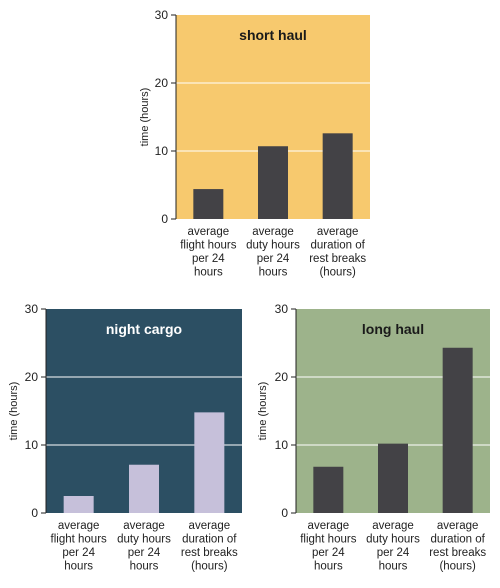 The image size is (500, 588). What do you see at coordinates (393, 329) in the screenshot?
I see `chart-title: long haul` at bounding box center [393, 329].